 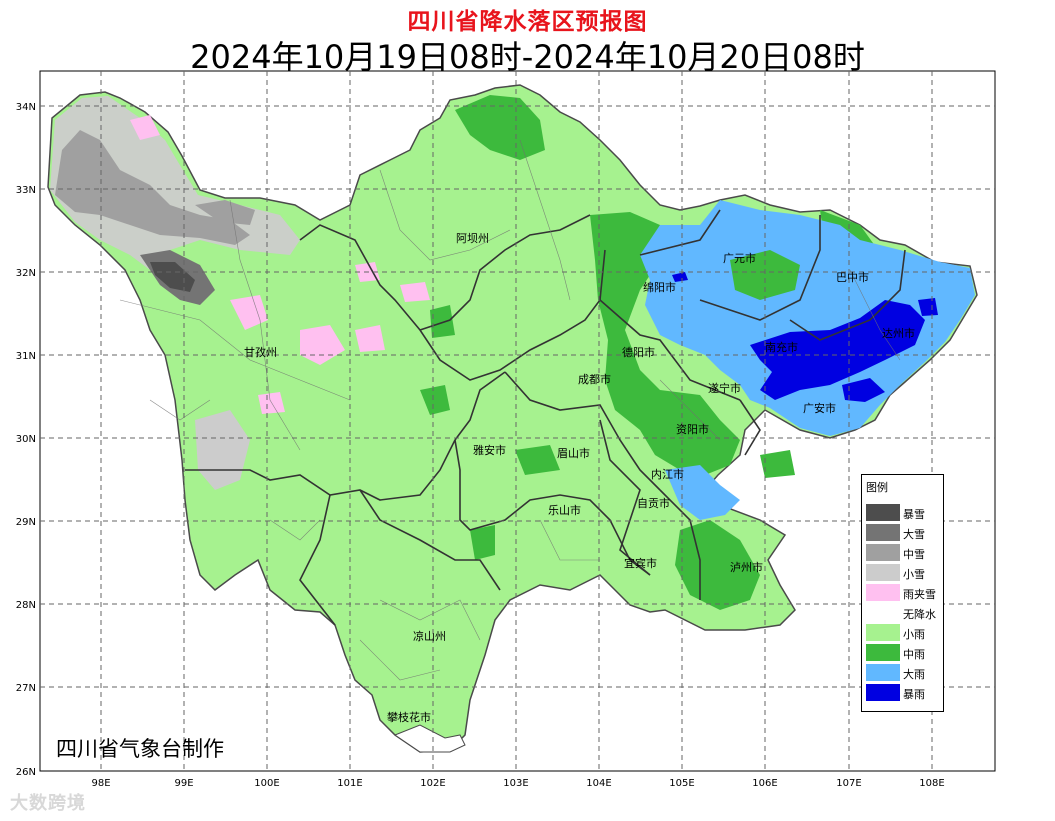 I want to click on legend-item: 暴雨, so click(x=904, y=692).